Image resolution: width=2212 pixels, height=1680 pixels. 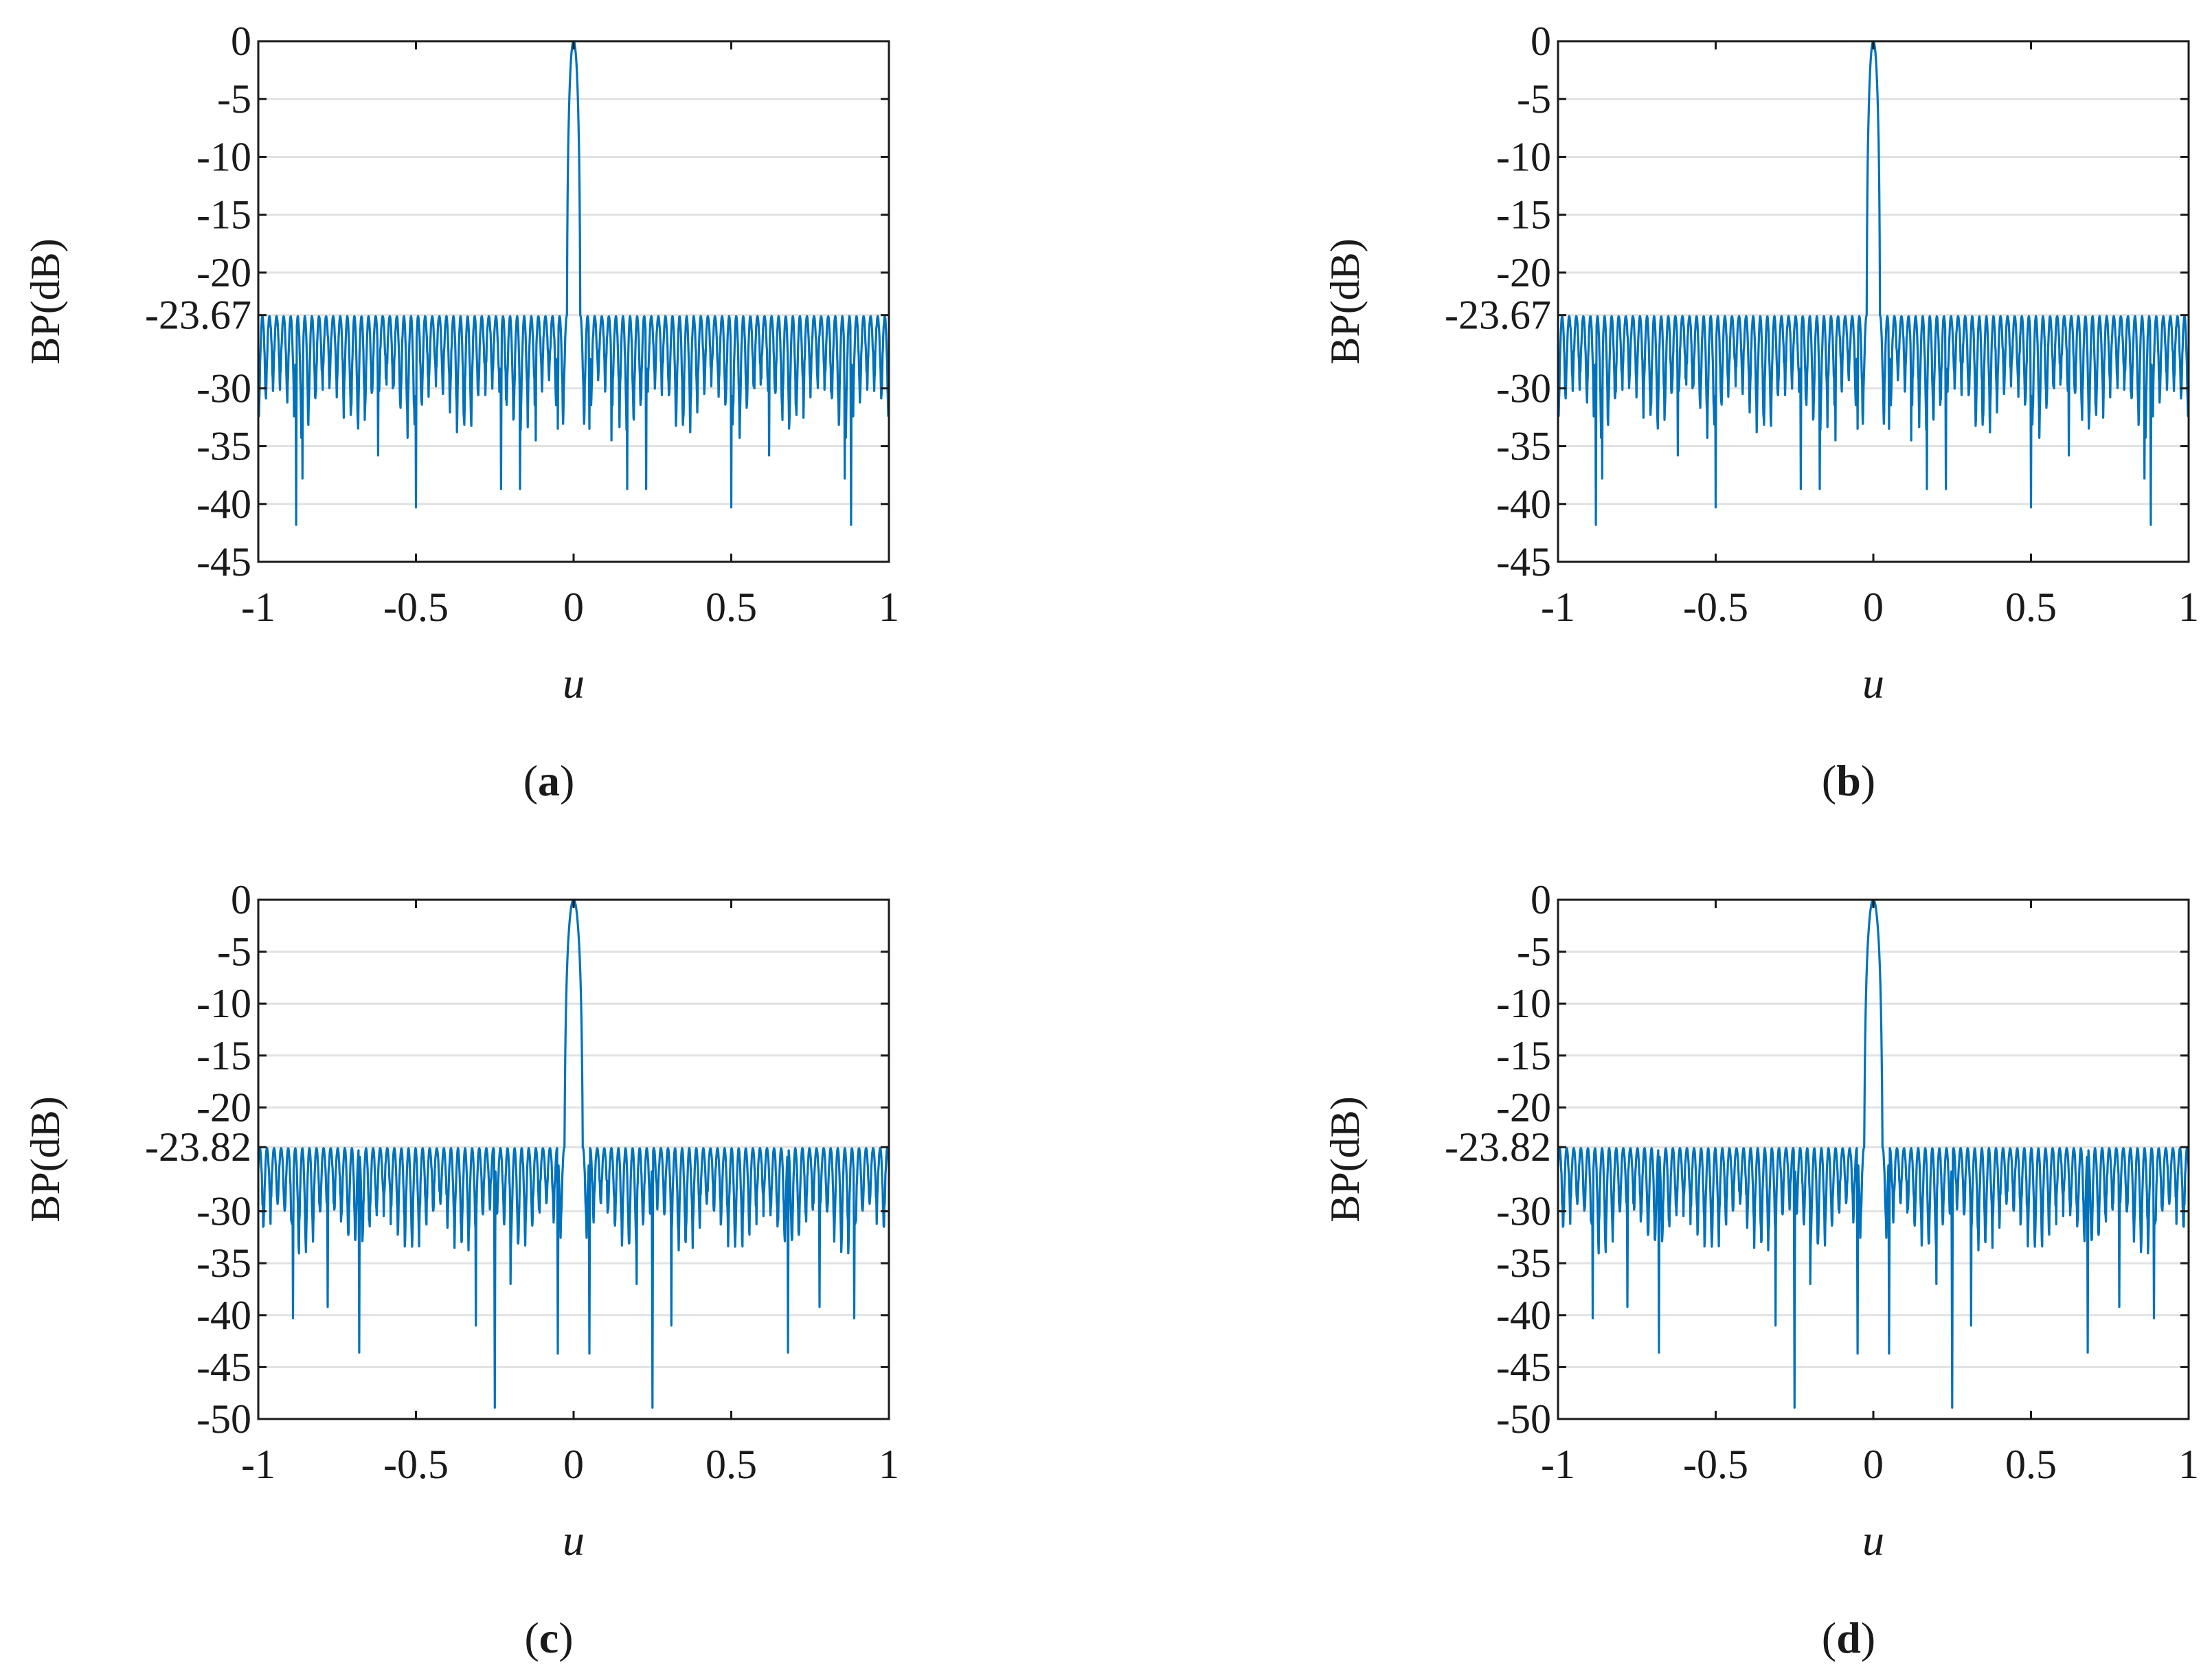 I want to click on caption-letter: c, so click(x=548, y=1637).